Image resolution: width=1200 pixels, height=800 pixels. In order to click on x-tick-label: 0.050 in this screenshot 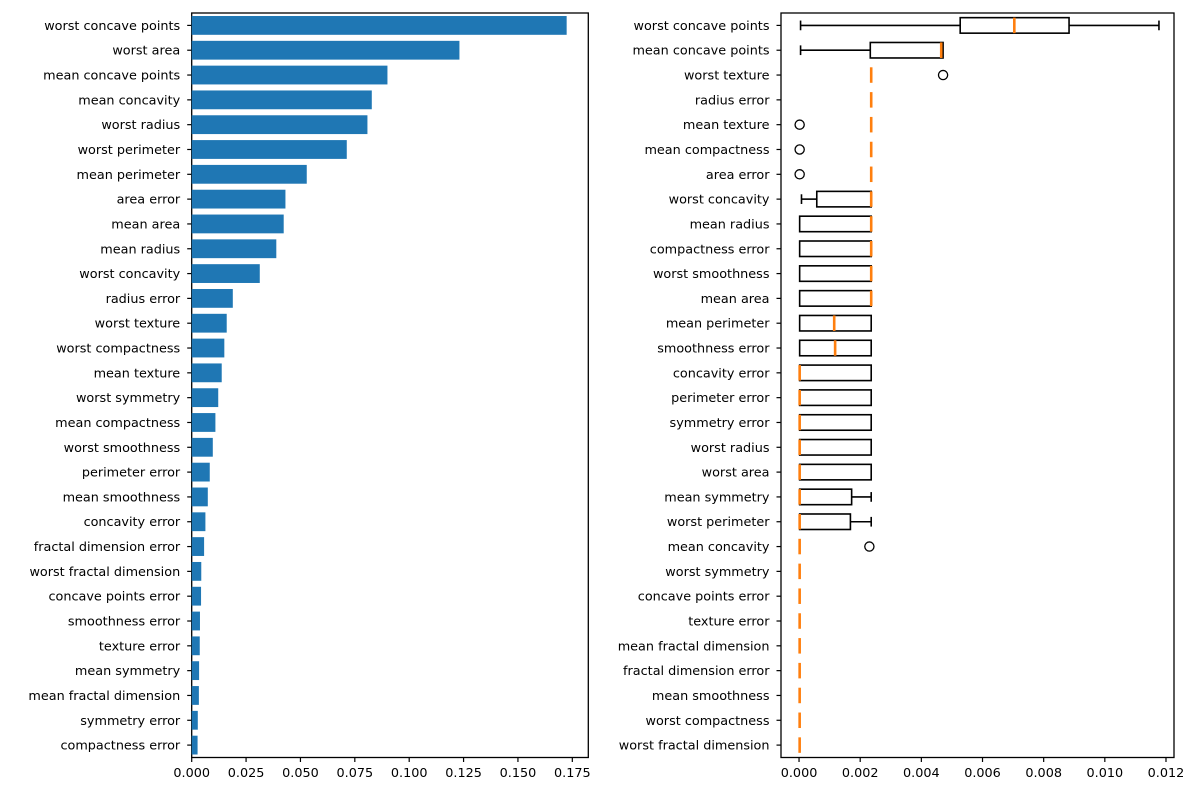, I will do `click(300, 773)`.